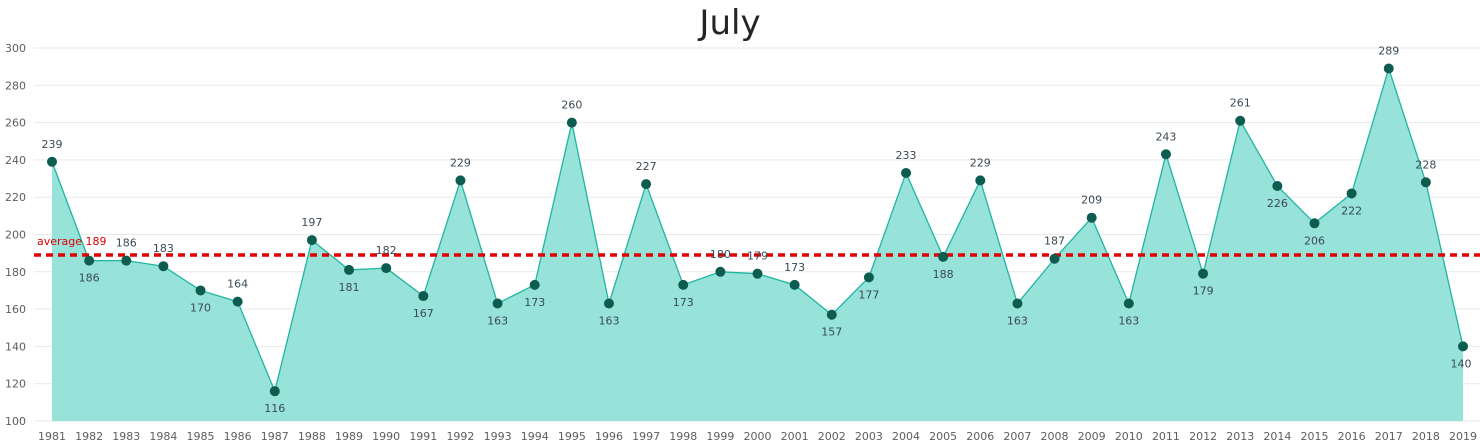 This screenshot has width=1480, height=448. I want to click on data-point-1996, so click(608, 303).